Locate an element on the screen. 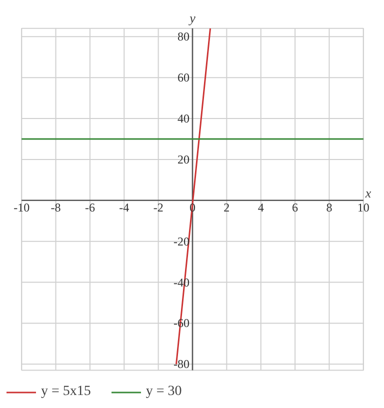 This screenshot has height=408, width=384. x-tick-label: -6 is located at coordinates (89, 207).